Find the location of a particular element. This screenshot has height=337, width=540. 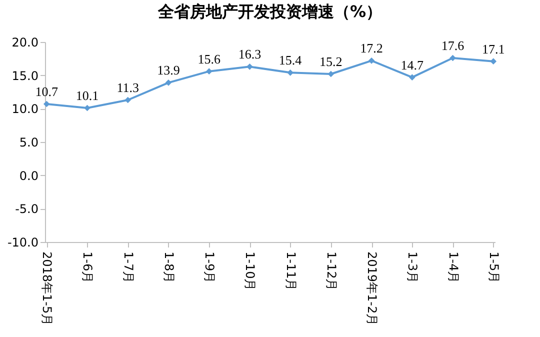

data-label: 10.7 is located at coordinates (46, 91).